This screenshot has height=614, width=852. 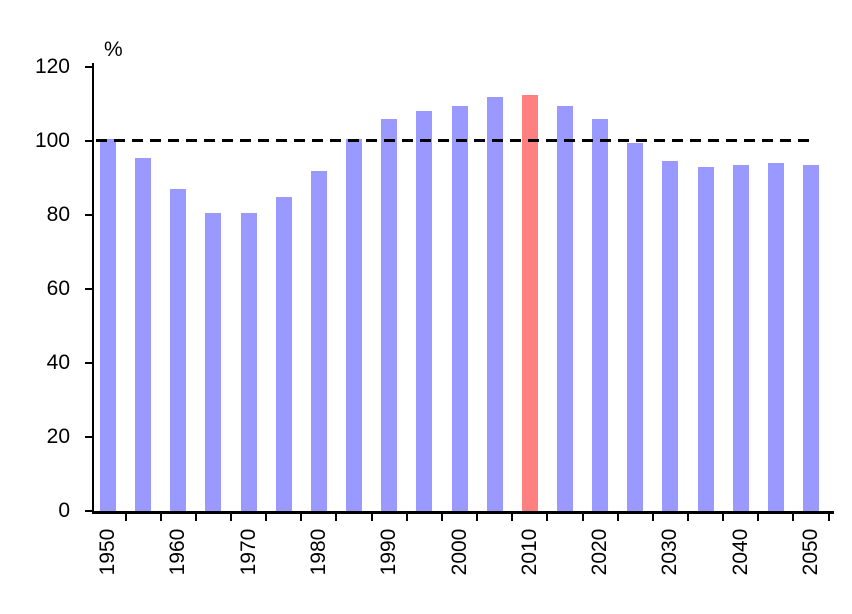 What do you see at coordinates (52, 66) in the screenshot?
I see `y-tick-label-120: 120` at bounding box center [52, 66].